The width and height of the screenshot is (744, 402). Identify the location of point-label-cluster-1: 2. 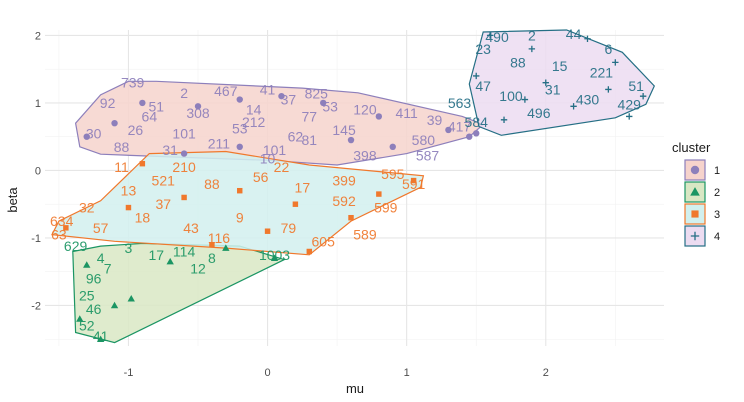
(184, 93).